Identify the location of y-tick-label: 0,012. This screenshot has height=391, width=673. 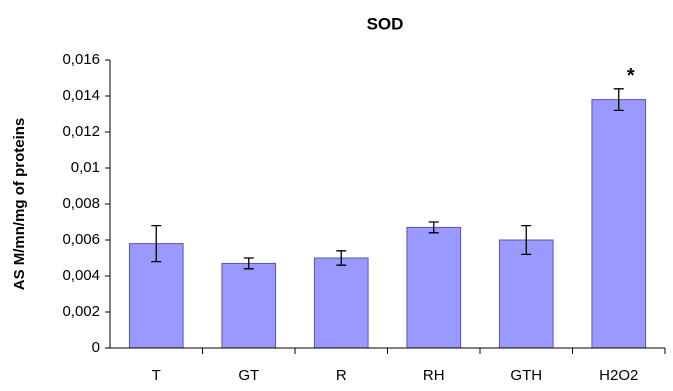
(81, 131).